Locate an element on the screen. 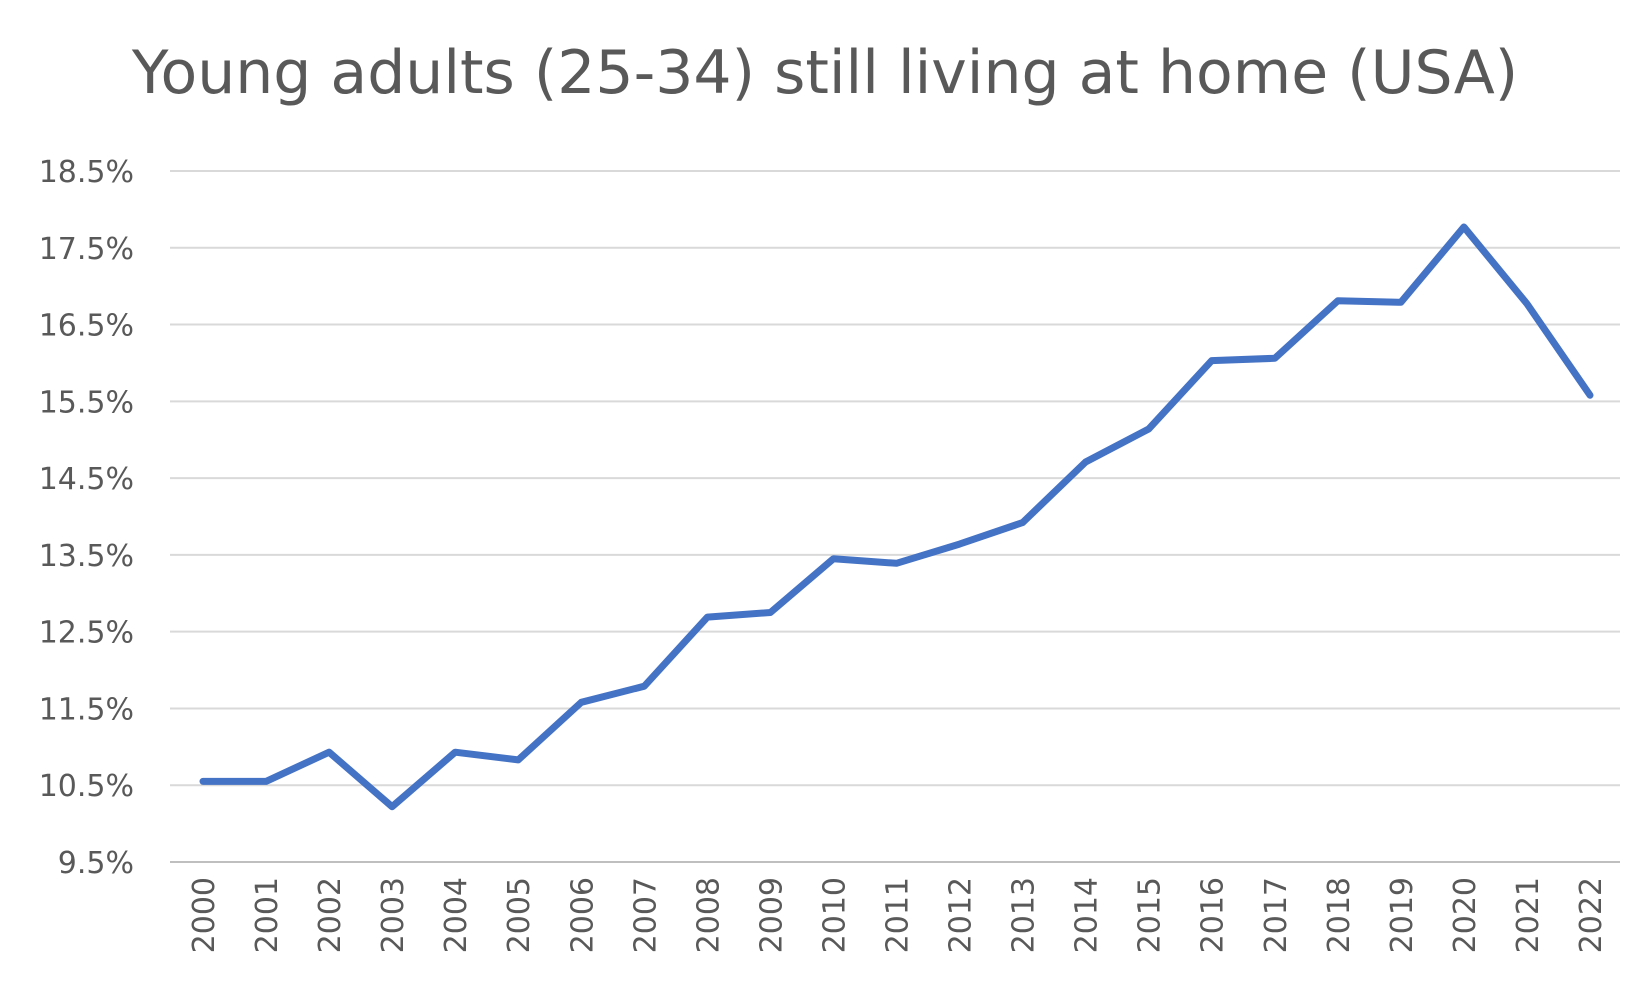 The height and width of the screenshot is (990, 1650). x-tick-label: 2001 is located at coordinates (267, 915).